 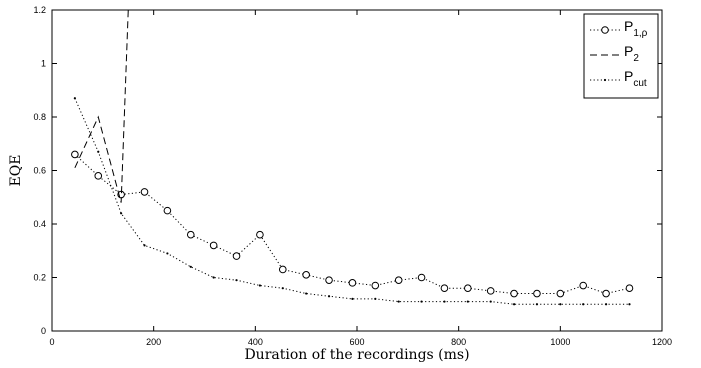 What do you see at coordinates (51, 342) in the screenshot?
I see `x-tick-label: 0` at bounding box center [51, 342].